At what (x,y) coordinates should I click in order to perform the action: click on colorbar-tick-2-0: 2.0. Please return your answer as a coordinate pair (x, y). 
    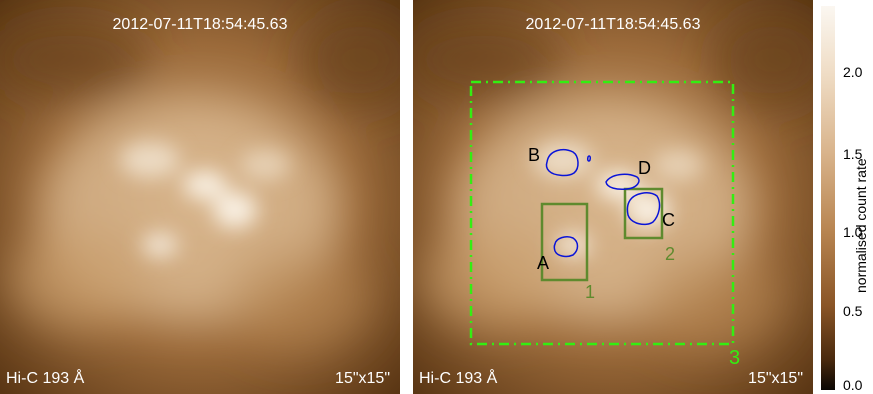
    Looking at the image, I should click on (853, 72).